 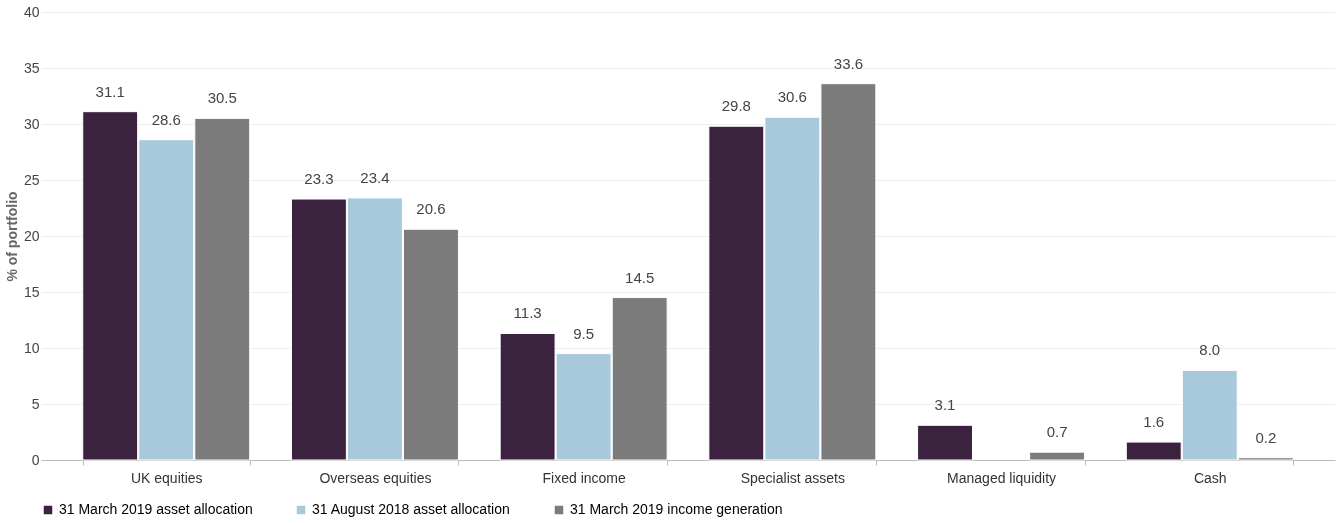 What do you see at coordinates (31, 235) in the screenshot?
I see `y-tick-label: 20` at bounding box center [31, 235].